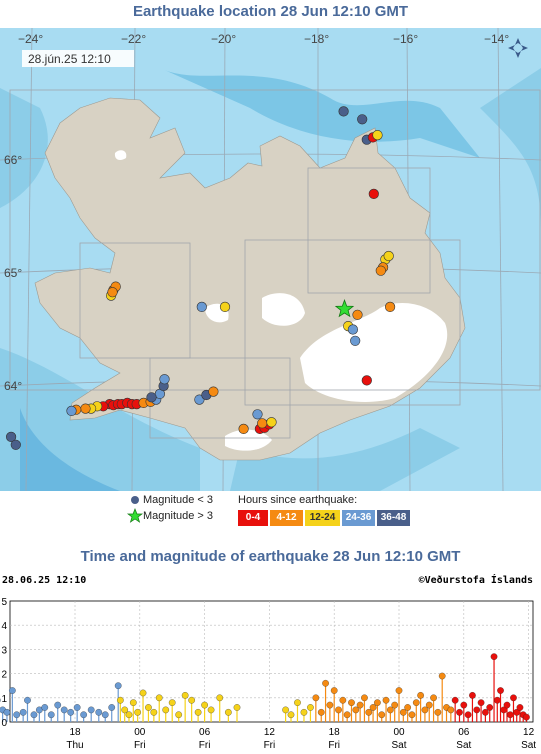 This screenshot has width=541, height=754. Describe the element at coordinates (4, 723) in the screenshot. I see `y-tick: 0` at that location.